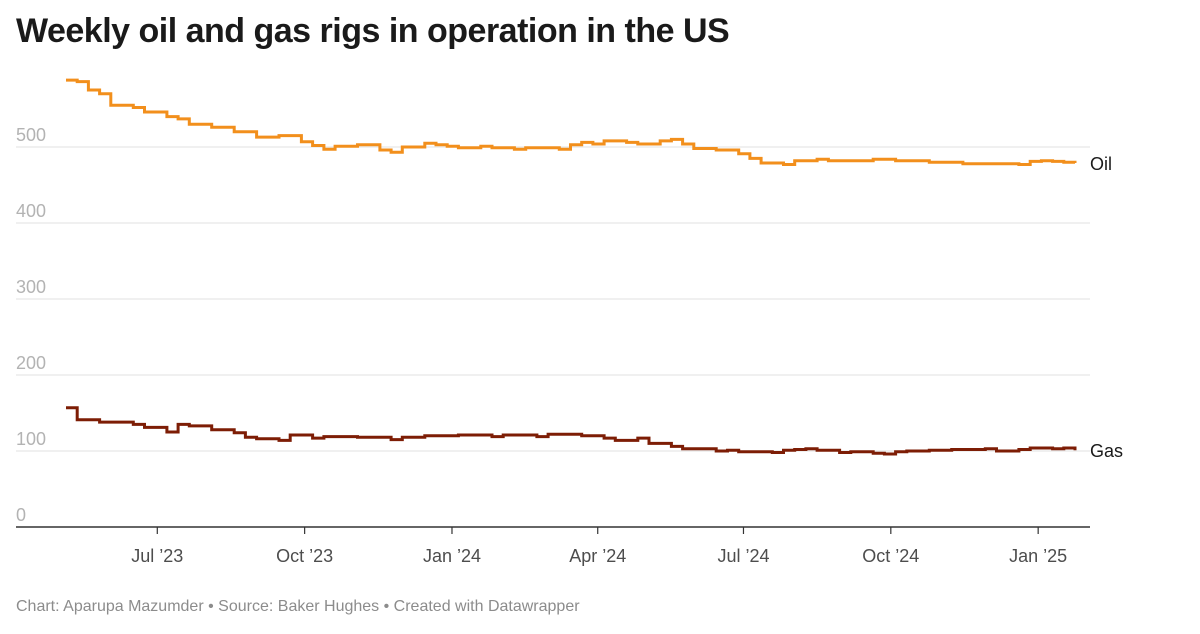 The height and width of the screenshot is (634, 1200). What do you see at coordinates (246, 606) in the screenshot?
I see `source-label: Source:` at bounding box center [246, 606].